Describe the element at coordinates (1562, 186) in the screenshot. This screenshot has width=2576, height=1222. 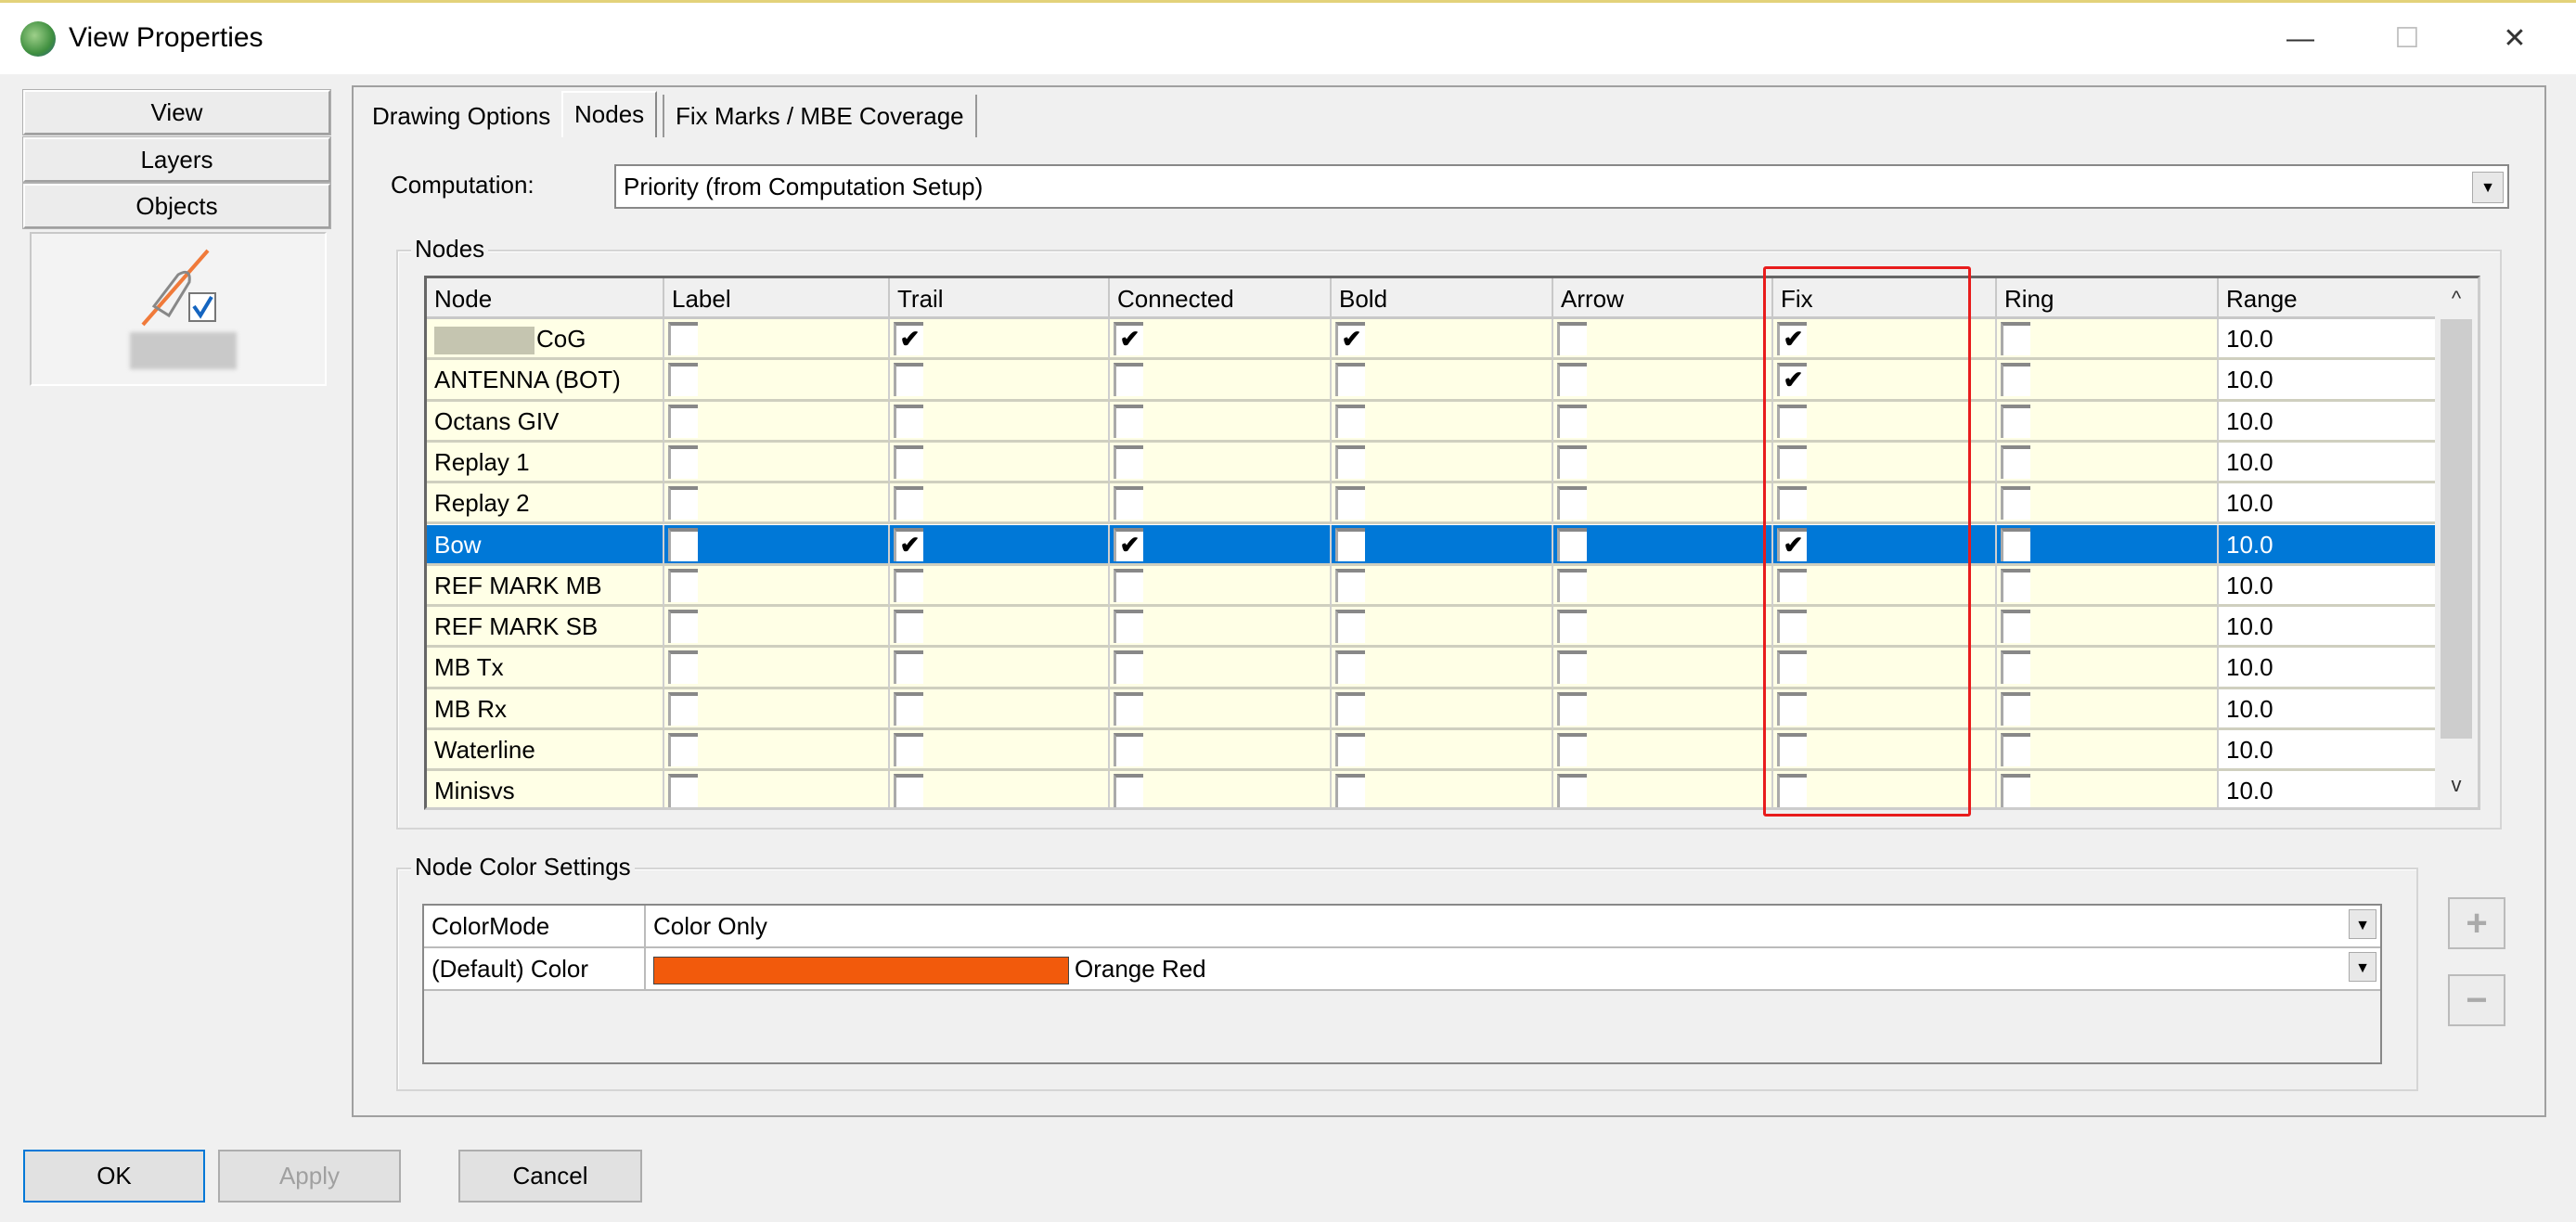
I see `computation-select: Priority (from Computation Setup) ▼` at that location.